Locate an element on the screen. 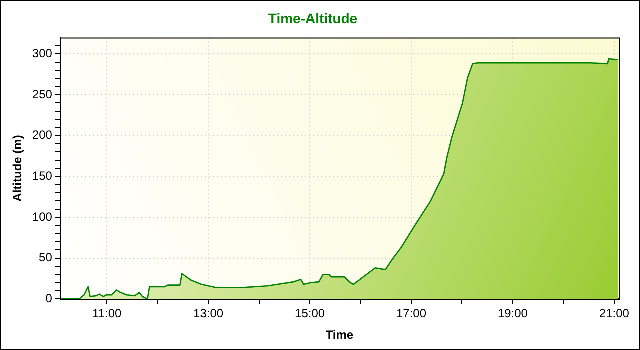 Image resolution: width=640 pixels, height=350 pixels. x-tick-label: 19:00 is located at coordinates (513, 313).